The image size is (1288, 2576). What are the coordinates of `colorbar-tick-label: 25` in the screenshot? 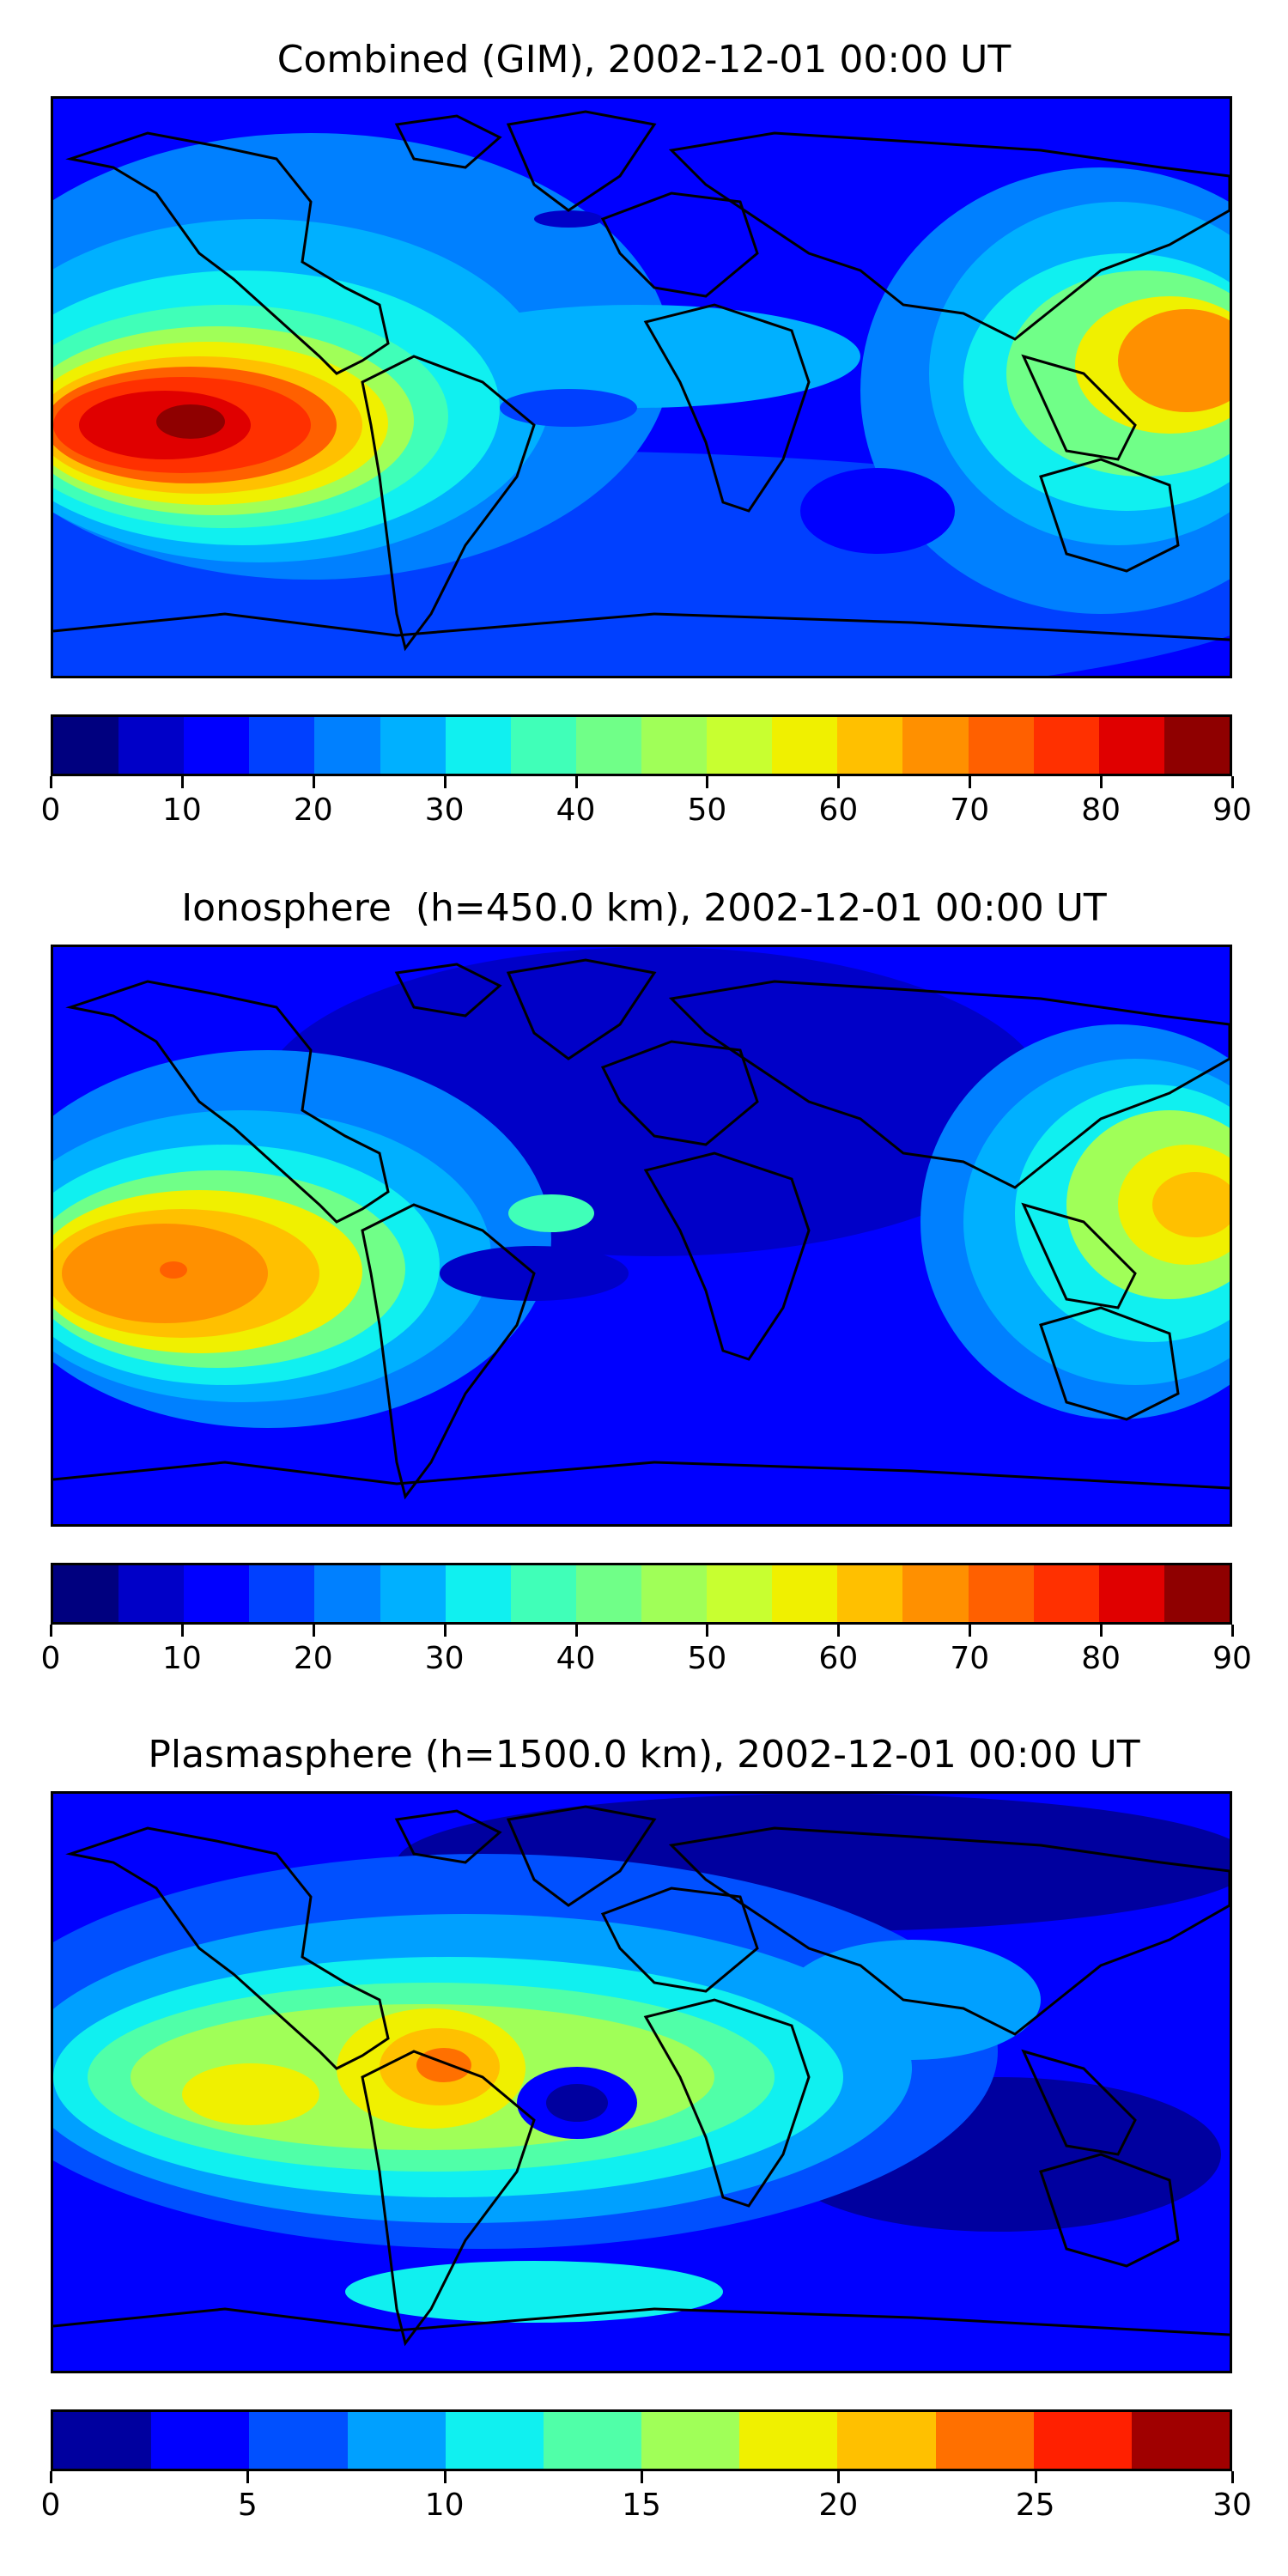 It's located at (1035, 2506).